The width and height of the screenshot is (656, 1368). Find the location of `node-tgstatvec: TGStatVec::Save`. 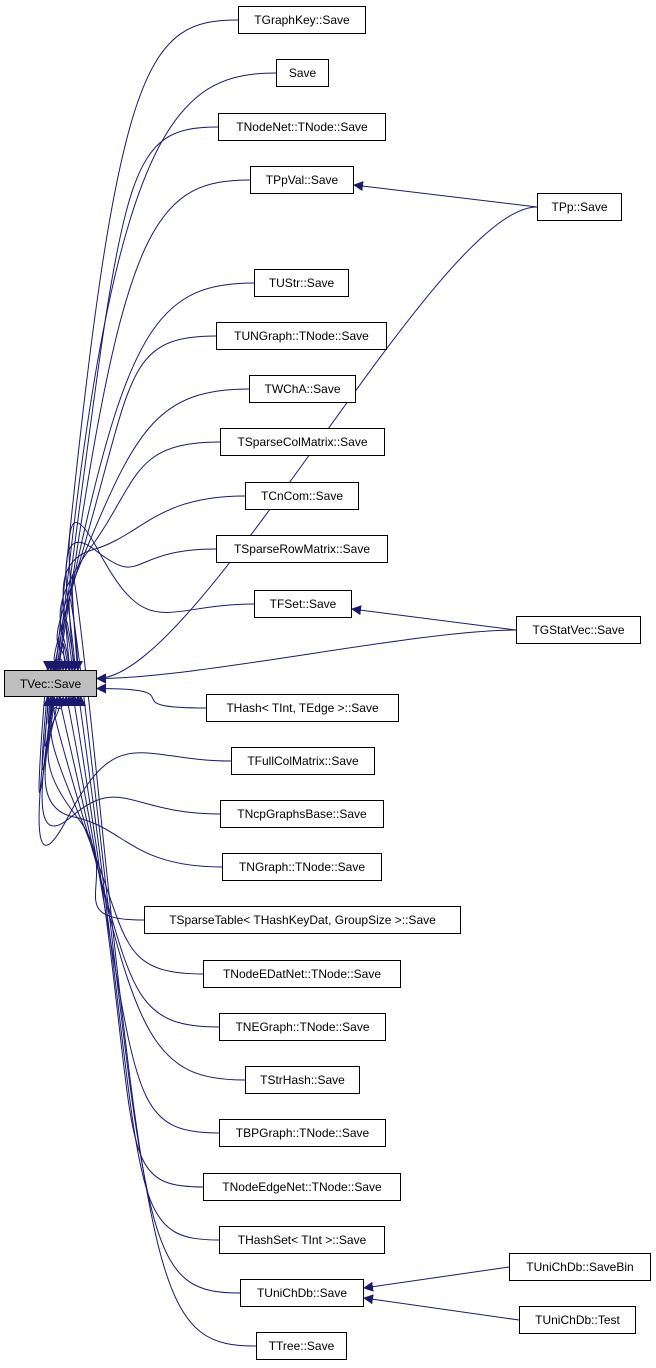

node-tgstatvec: TGStatVec::Save is located at coordinates (578, 630).